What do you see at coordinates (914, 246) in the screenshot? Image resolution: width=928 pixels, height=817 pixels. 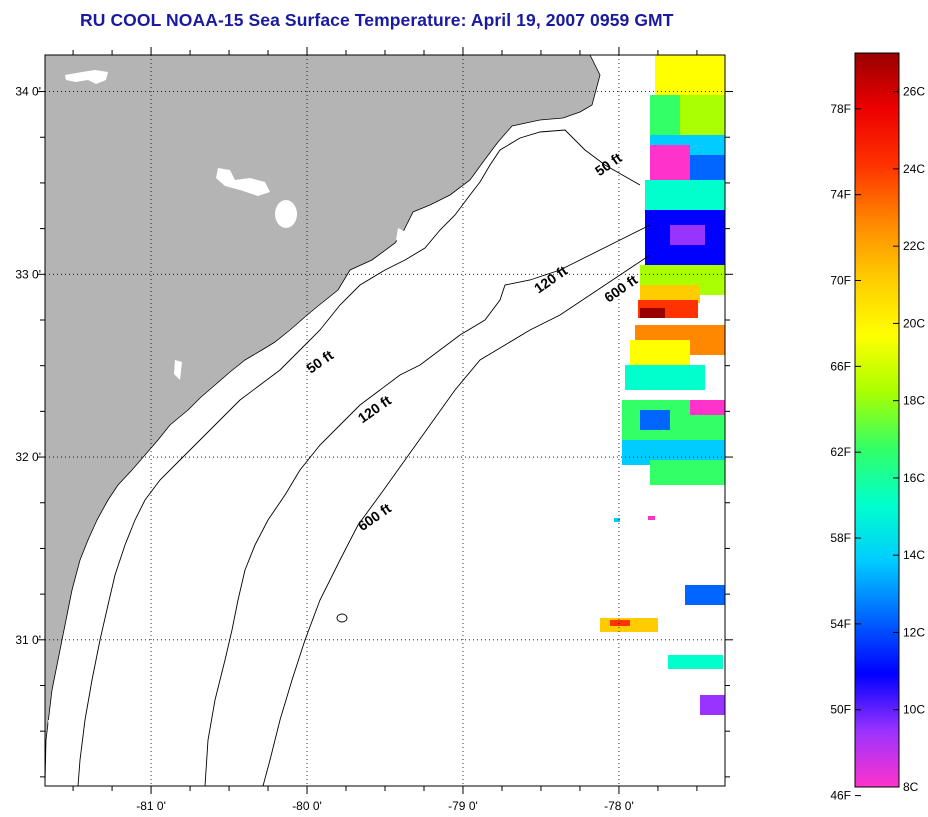 I see `colorbar-c-label: 22C` at bounding box center [914, 246].